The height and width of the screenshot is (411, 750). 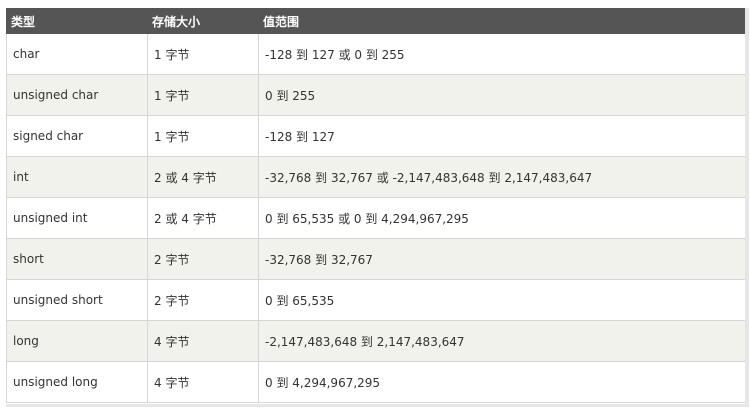 I want to click on header-type: 类型, so click(x=77, y=21).